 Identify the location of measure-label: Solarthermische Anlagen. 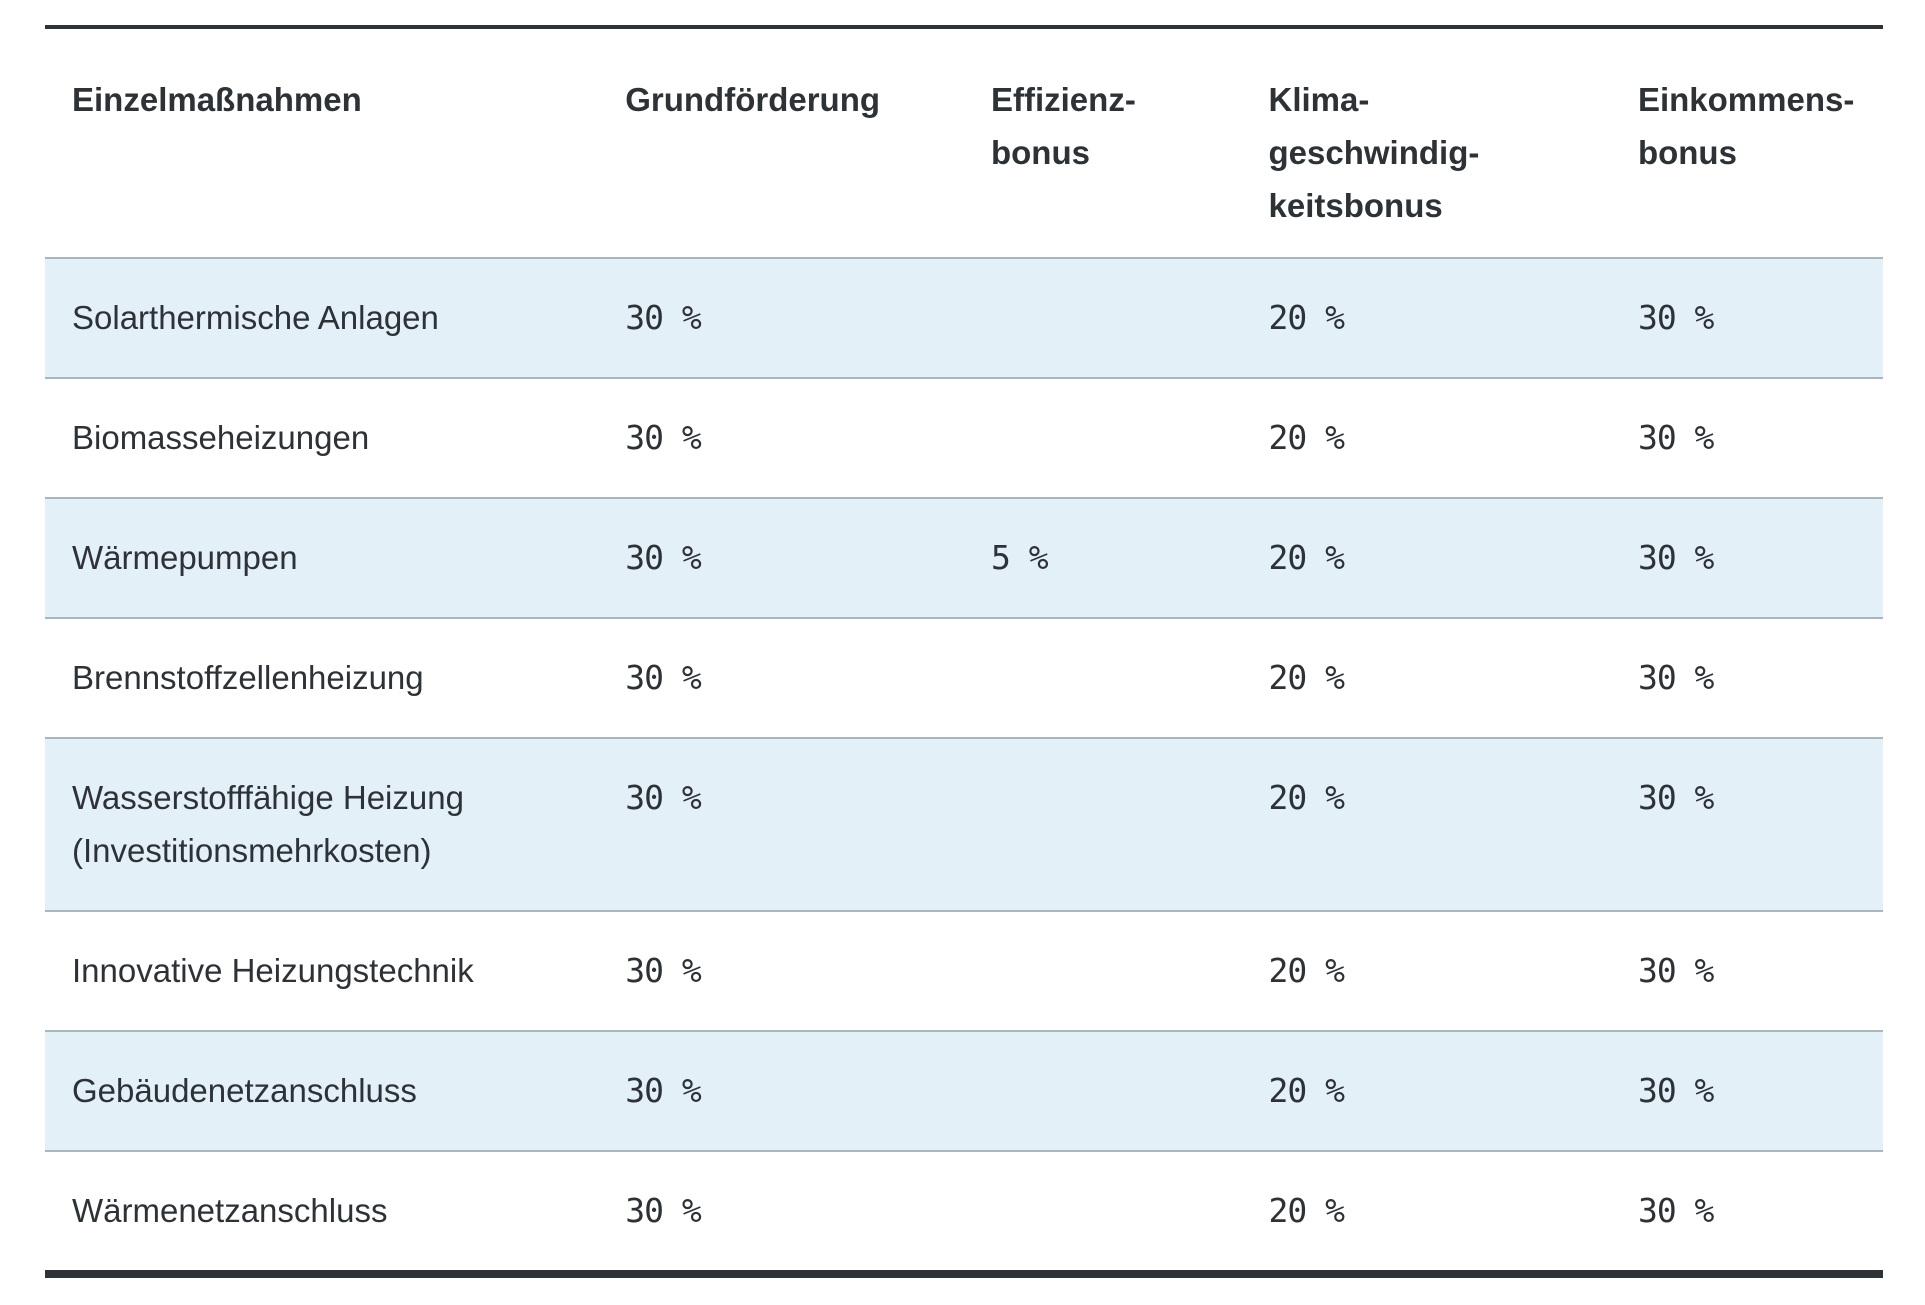
(255, 317).